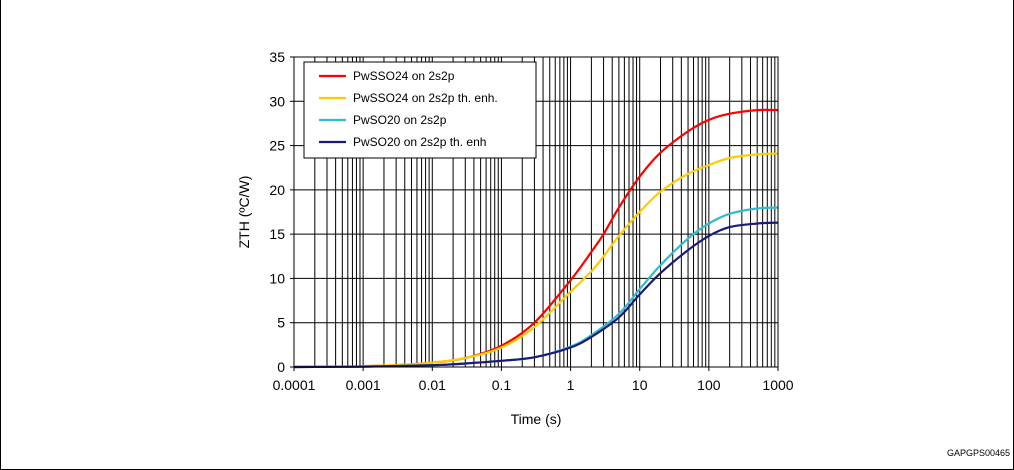  What do you see at coordinates (777, 385) in the screenshot?
I see `x-tick-label: 1000` at bounding box center [777, 385].